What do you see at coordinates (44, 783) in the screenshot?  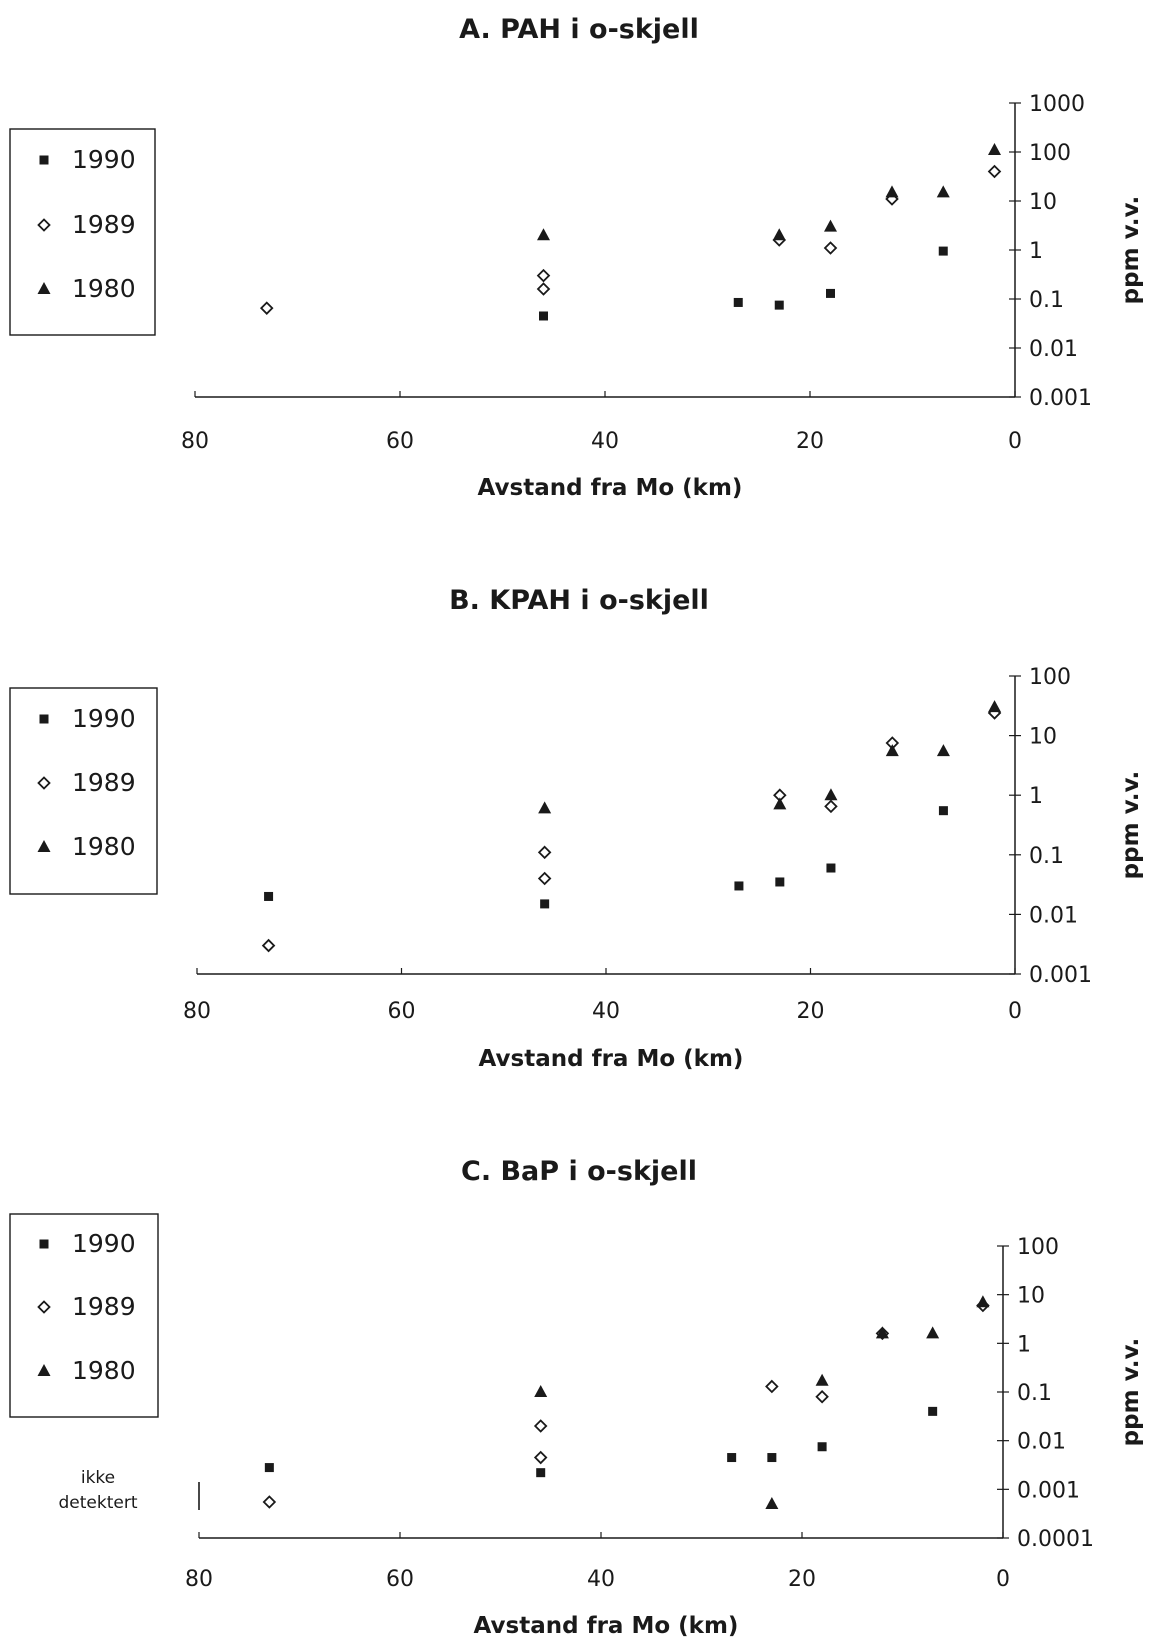 I see `chart-b-legend-marker-1989` at bounding box center [44, 783].